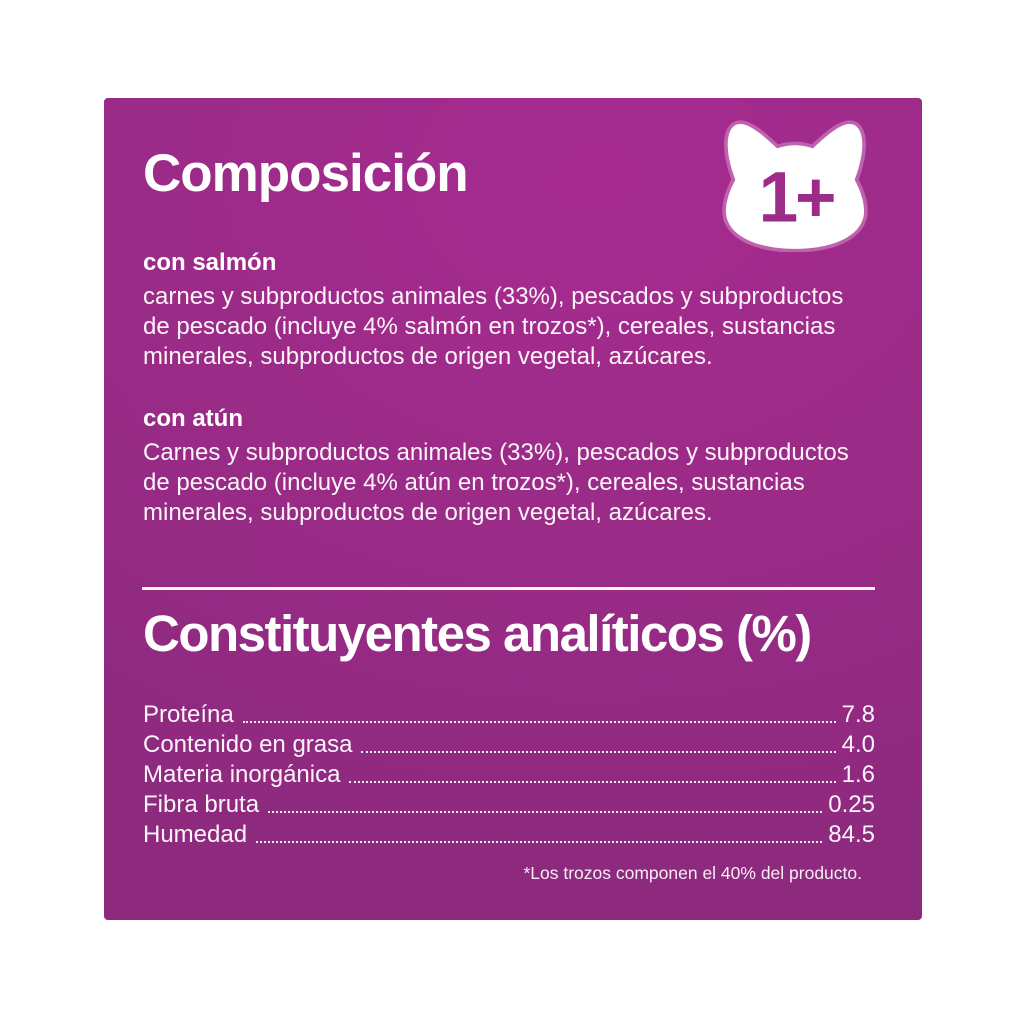  I want to click on row-value: 4.0, so click(858, 744).